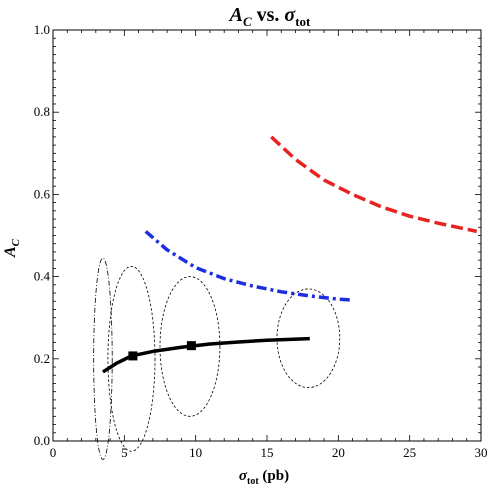 The image size is (491, 490). Describe the element at coordinates (42, 440) in the screenshot. I see `y-tick-label: 0.0` at that location.